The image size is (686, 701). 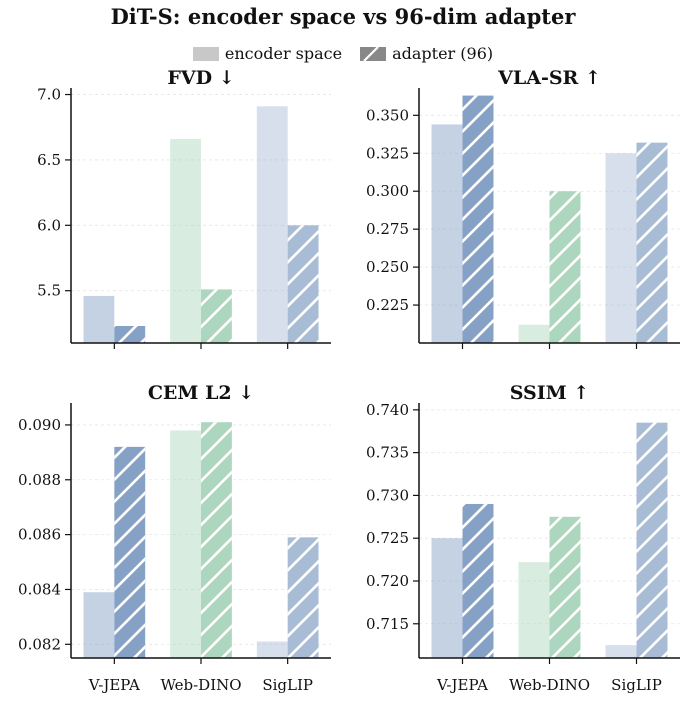 I want to click on panel-title: VLA-SR ↑, so click(x=549, y=78).